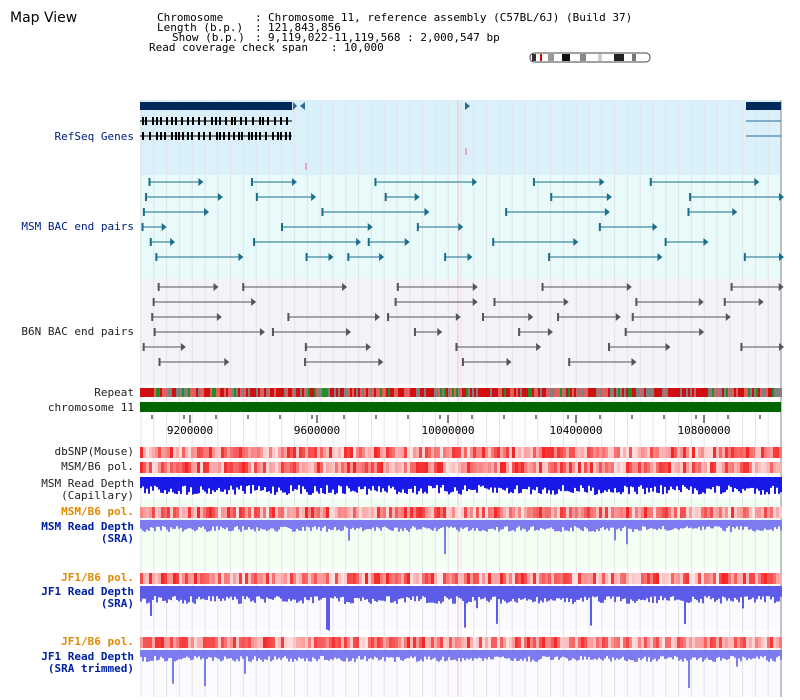 This screenshot has width=800, height=700. I want to click on track-label-msm-pol-2: MSM/B6 pol., so click(97, 511).